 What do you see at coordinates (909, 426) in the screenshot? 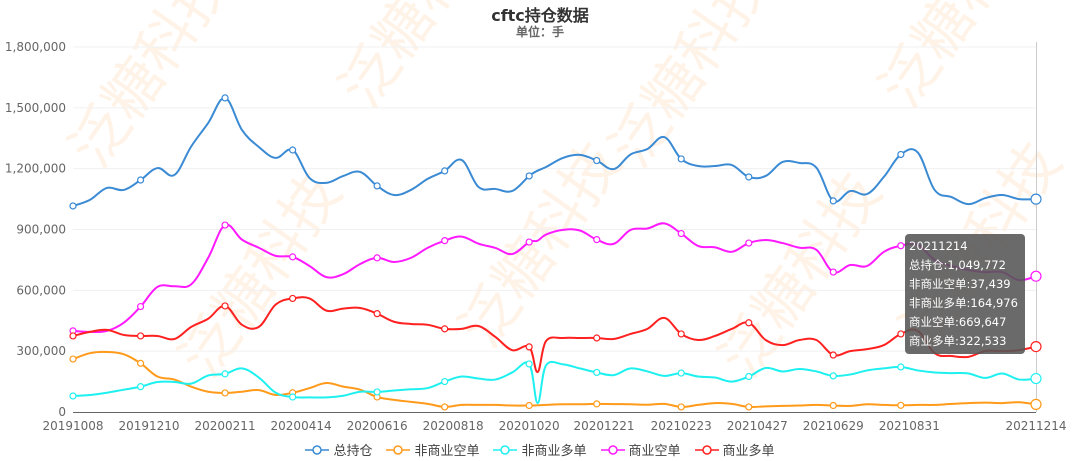
I see `x-tick-label: 20210831` at bounding box center [909, 426].